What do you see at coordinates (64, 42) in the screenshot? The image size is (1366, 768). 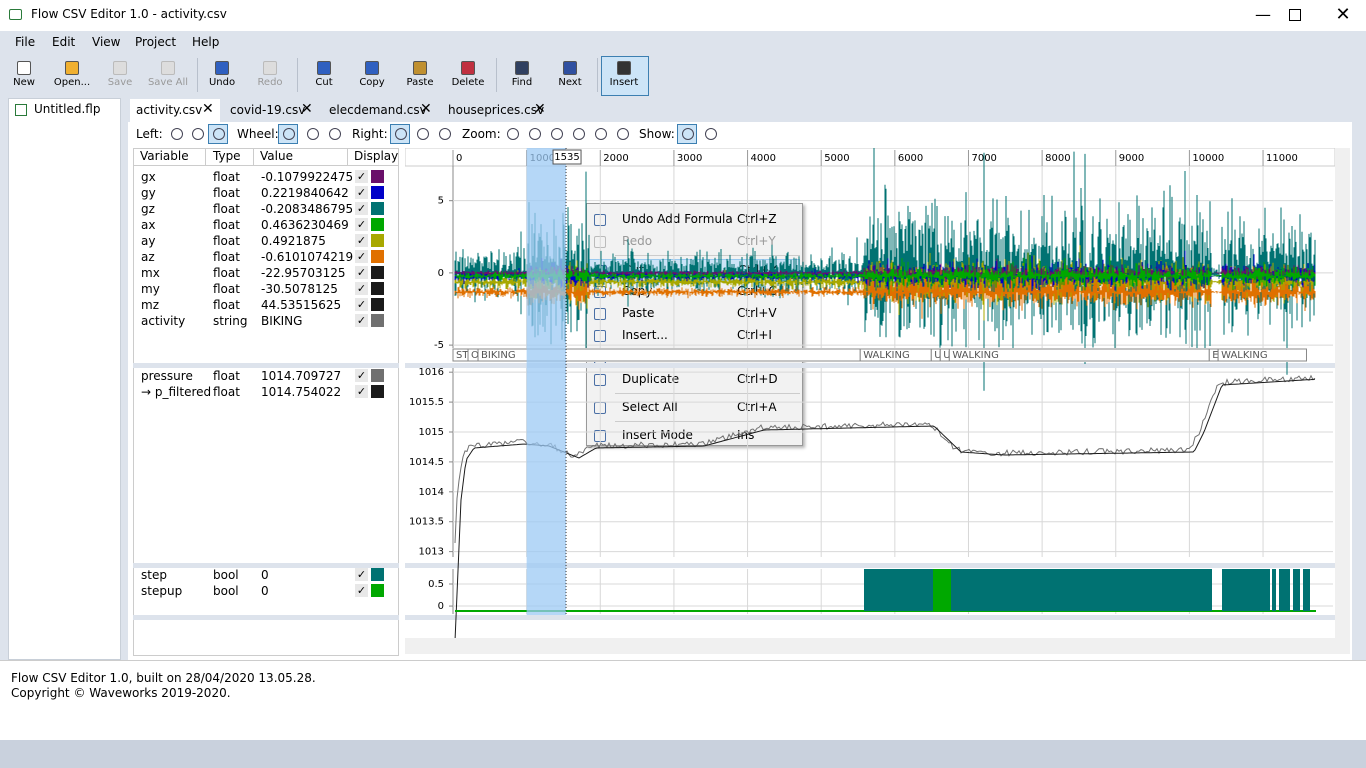 I see `menu-item: Edit` at bounding box center [64, 42].